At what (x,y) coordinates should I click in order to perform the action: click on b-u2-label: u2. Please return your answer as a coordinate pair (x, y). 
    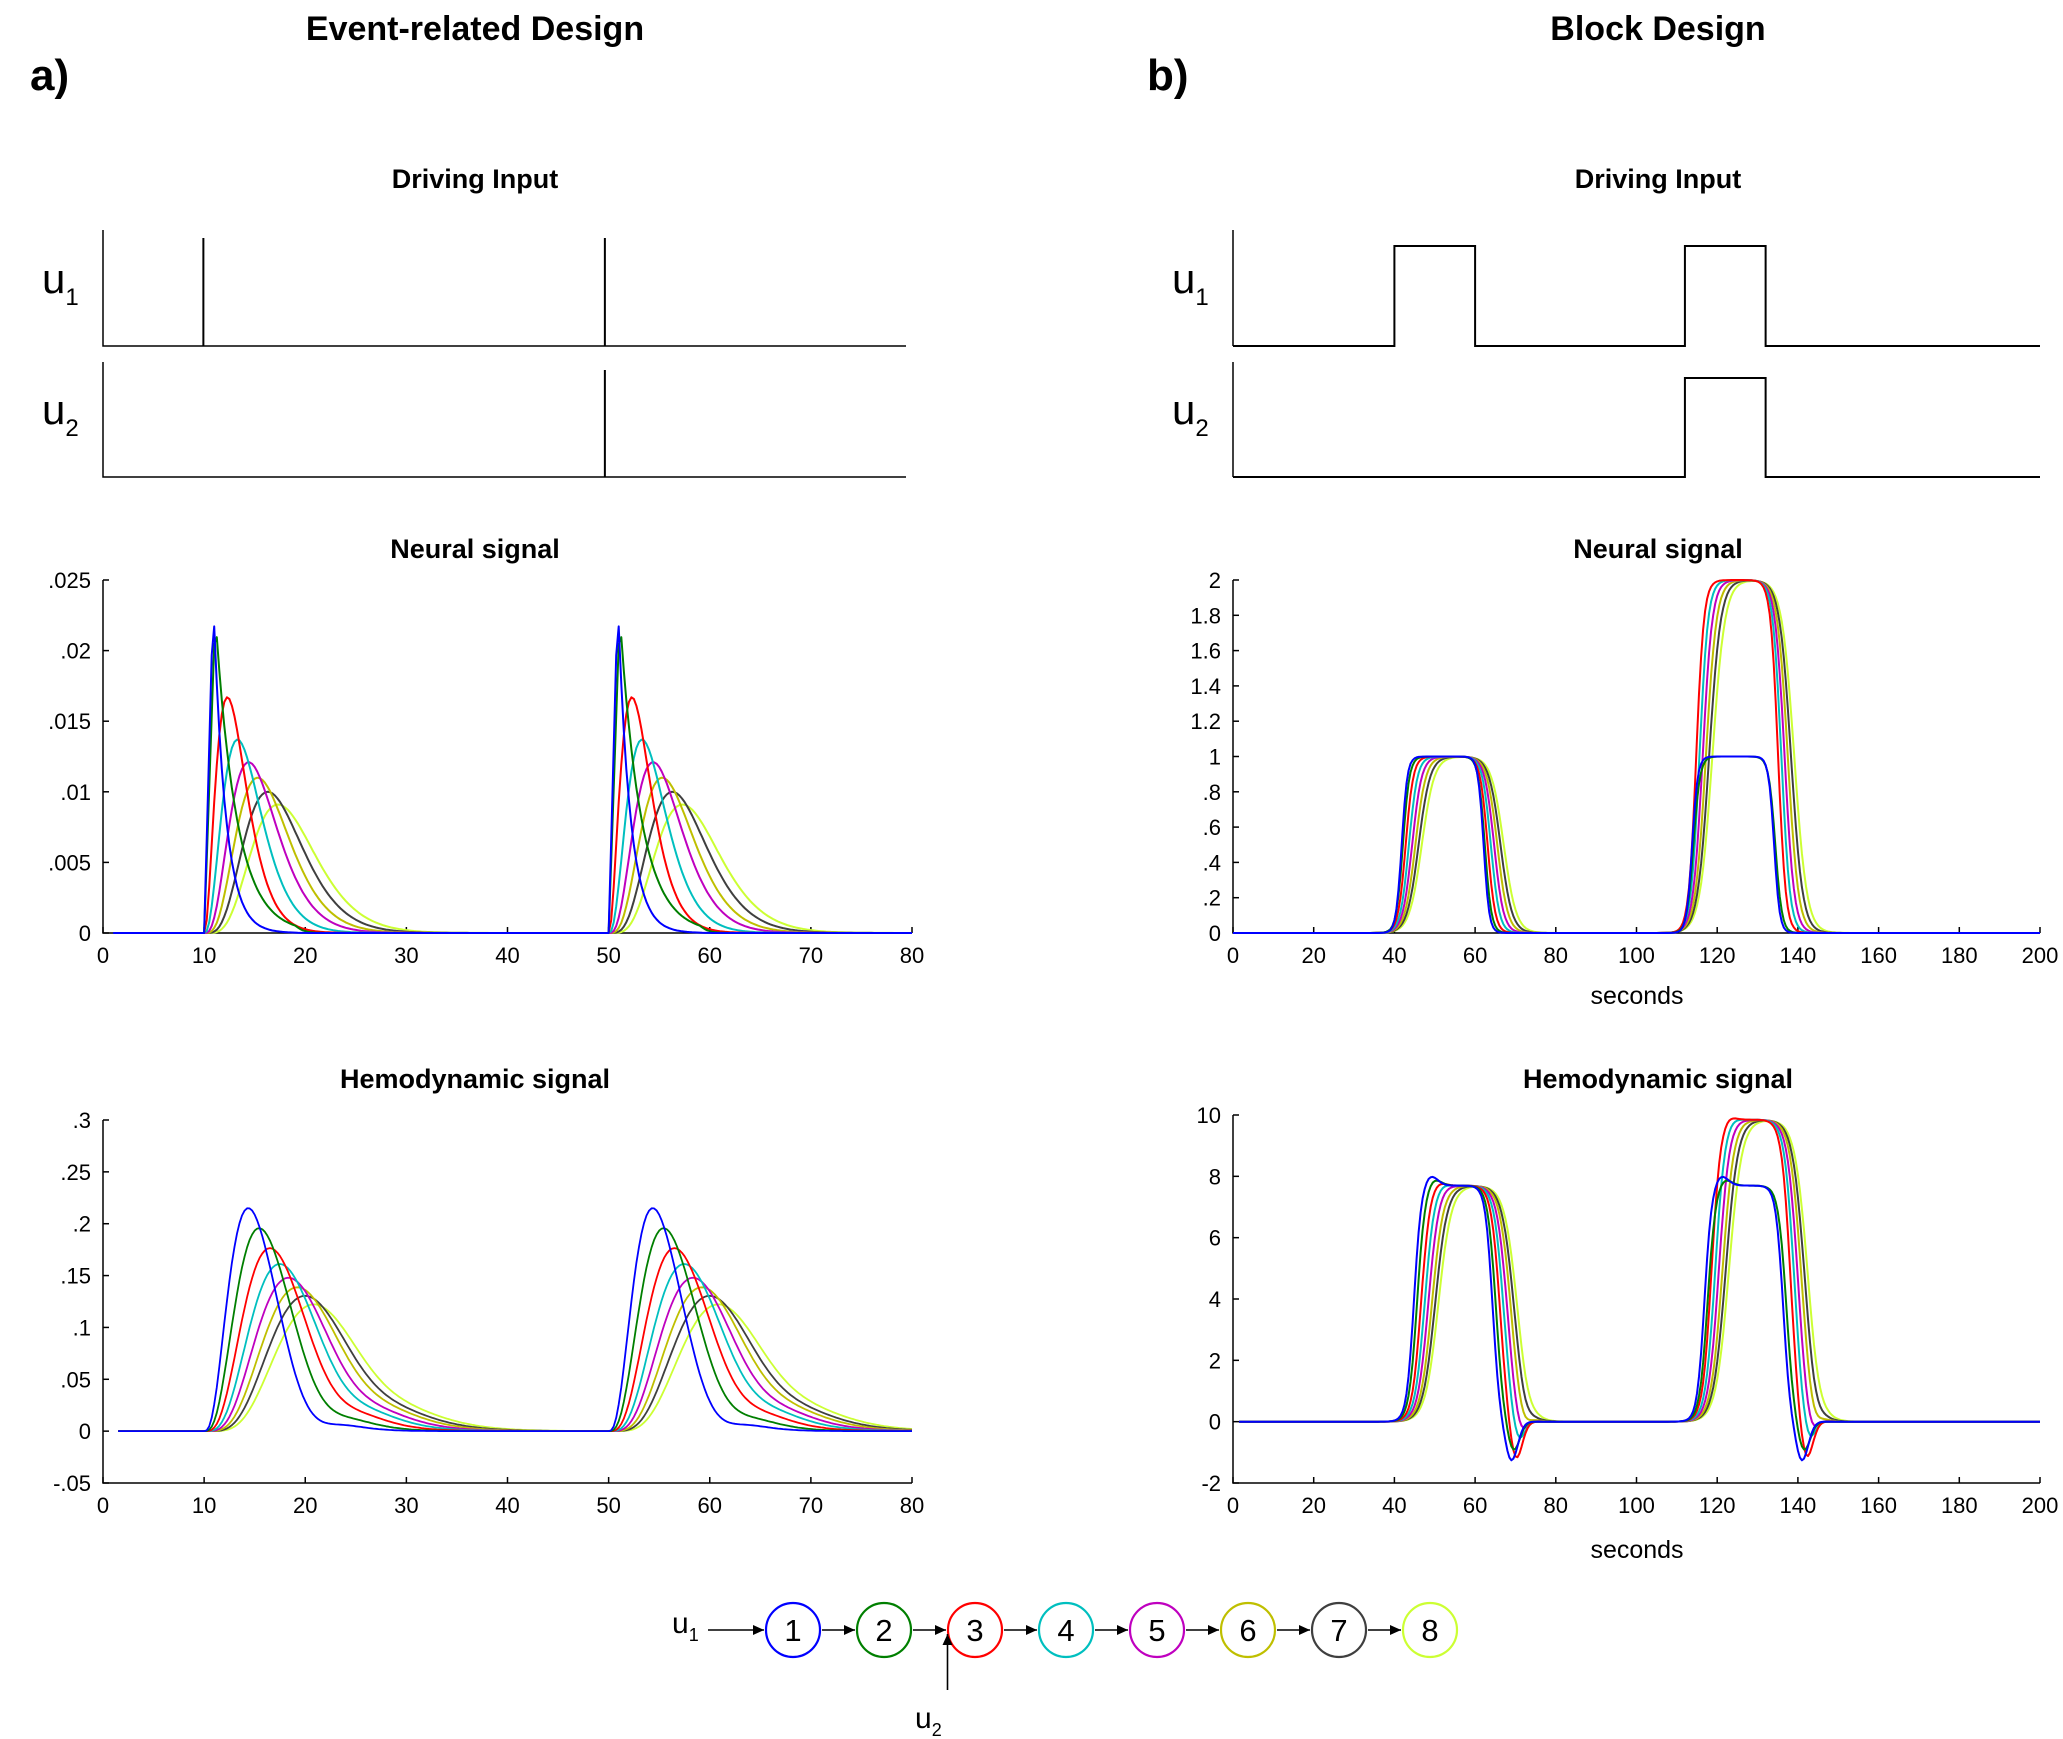
    Looking at the image, I should click on (1190, 414).